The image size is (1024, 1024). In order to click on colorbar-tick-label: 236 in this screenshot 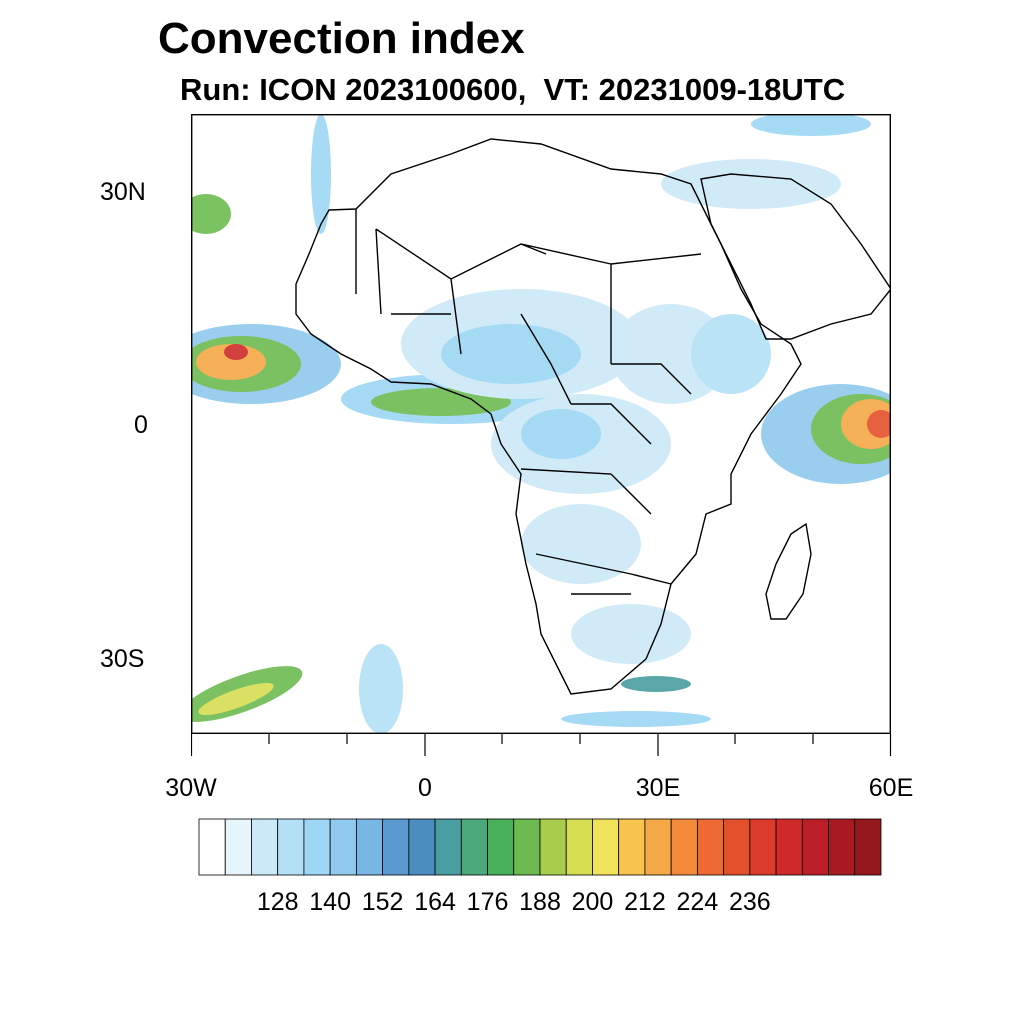, I will do `click(749, 902)`.